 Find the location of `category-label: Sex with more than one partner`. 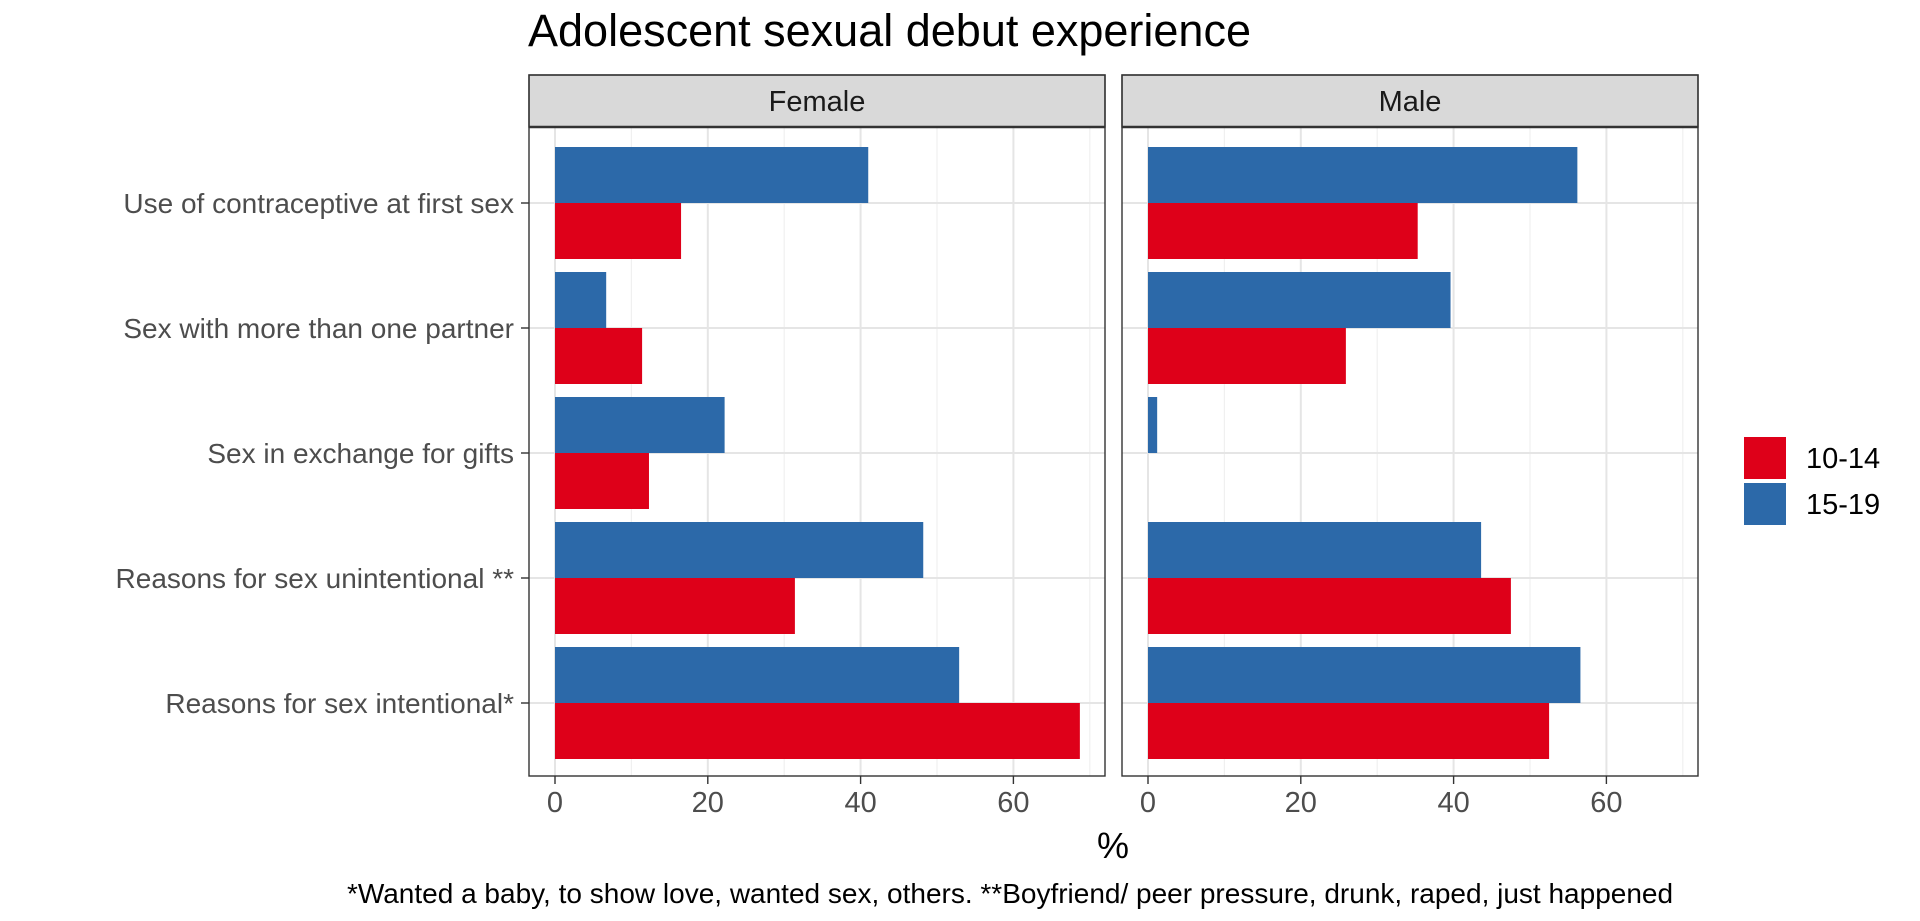

category-label: Sex with more than one partner is located at coordinates (318, 328).